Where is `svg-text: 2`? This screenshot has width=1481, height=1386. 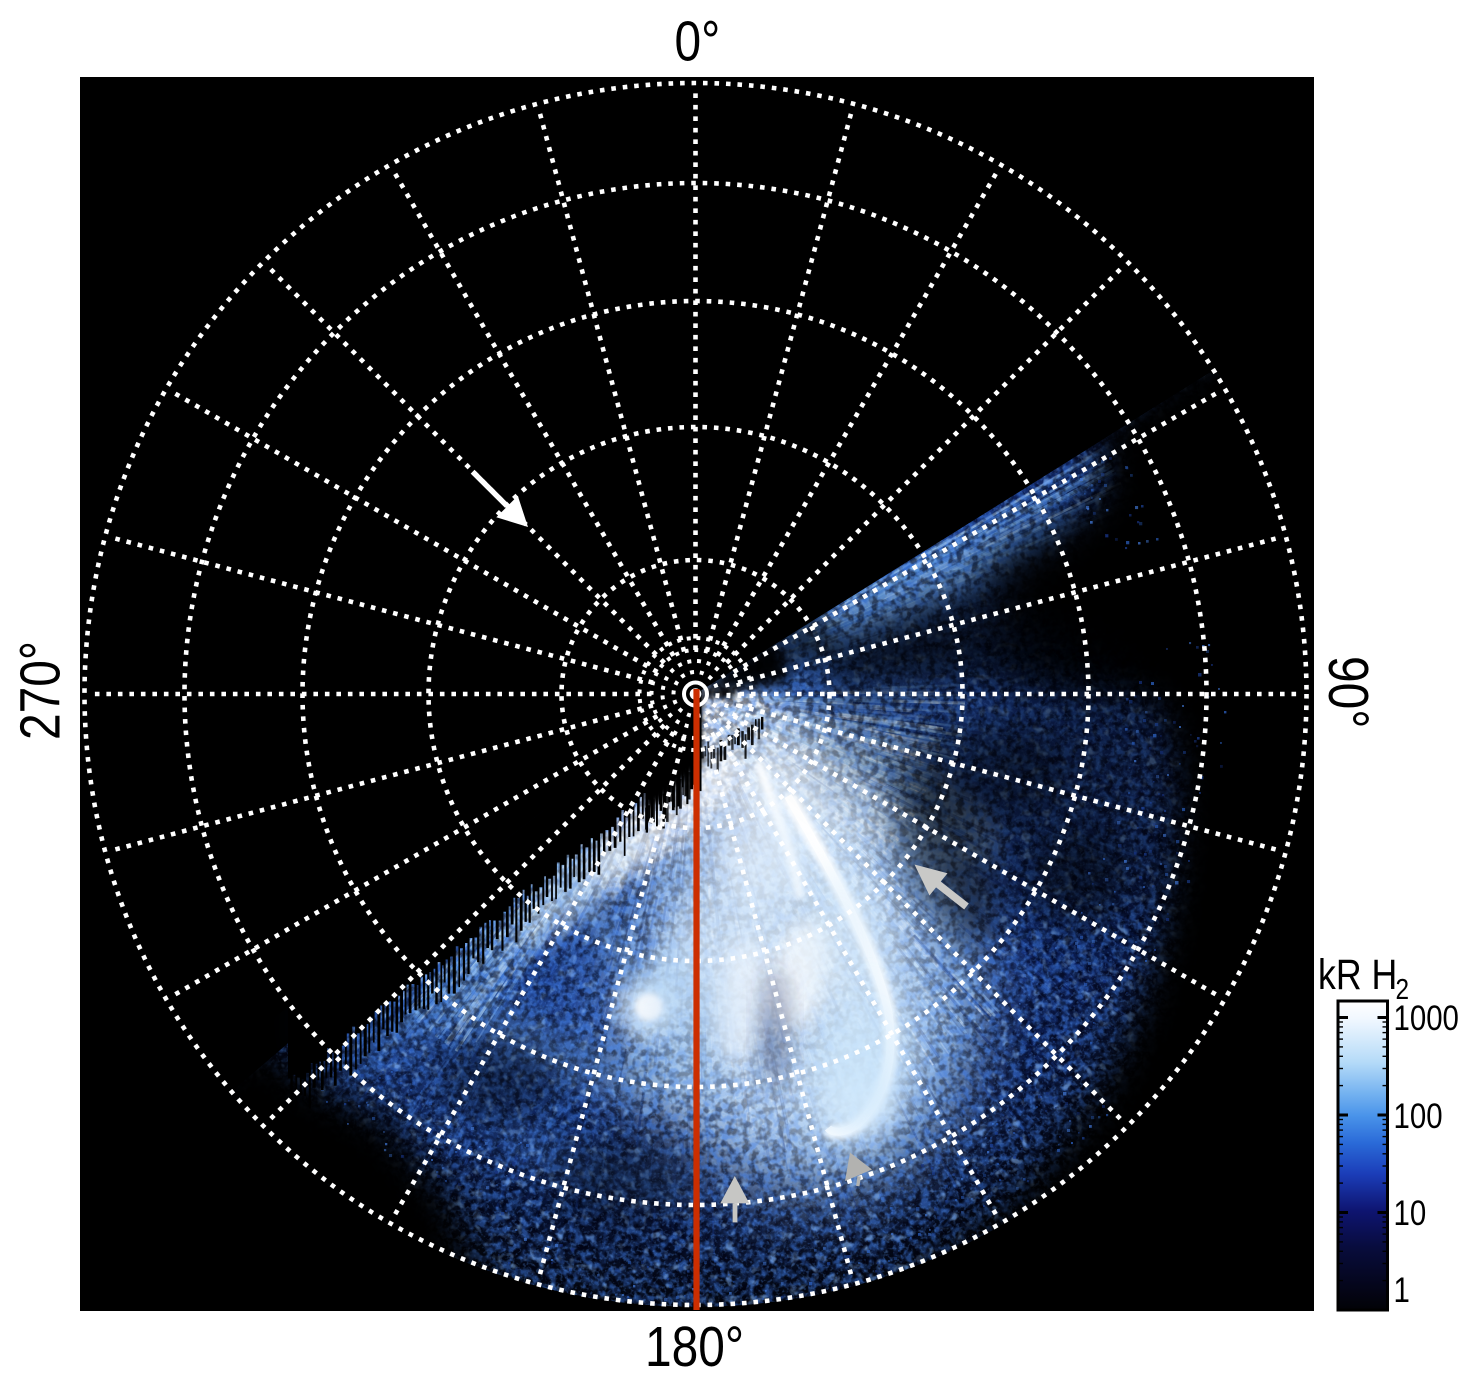
svg-text: 2 is located at coordinates (1403, 989).